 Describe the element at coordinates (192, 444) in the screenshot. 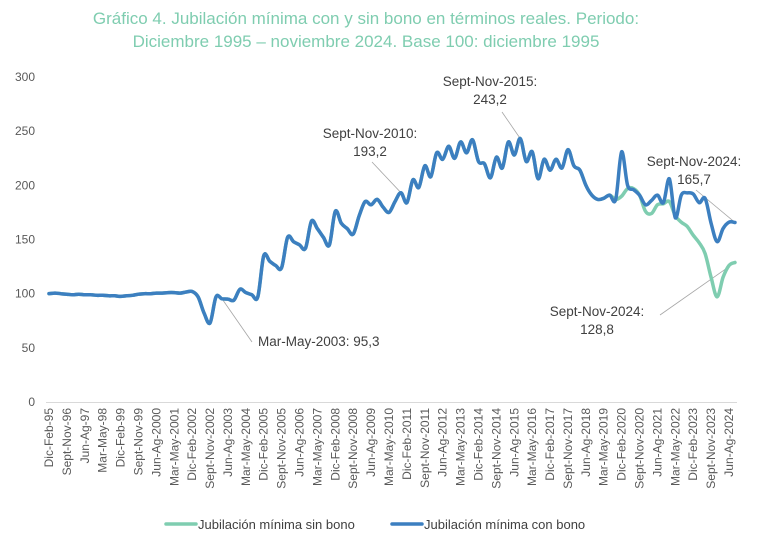

I see `x-tick-label: Dic-Feb-2002` at that location.